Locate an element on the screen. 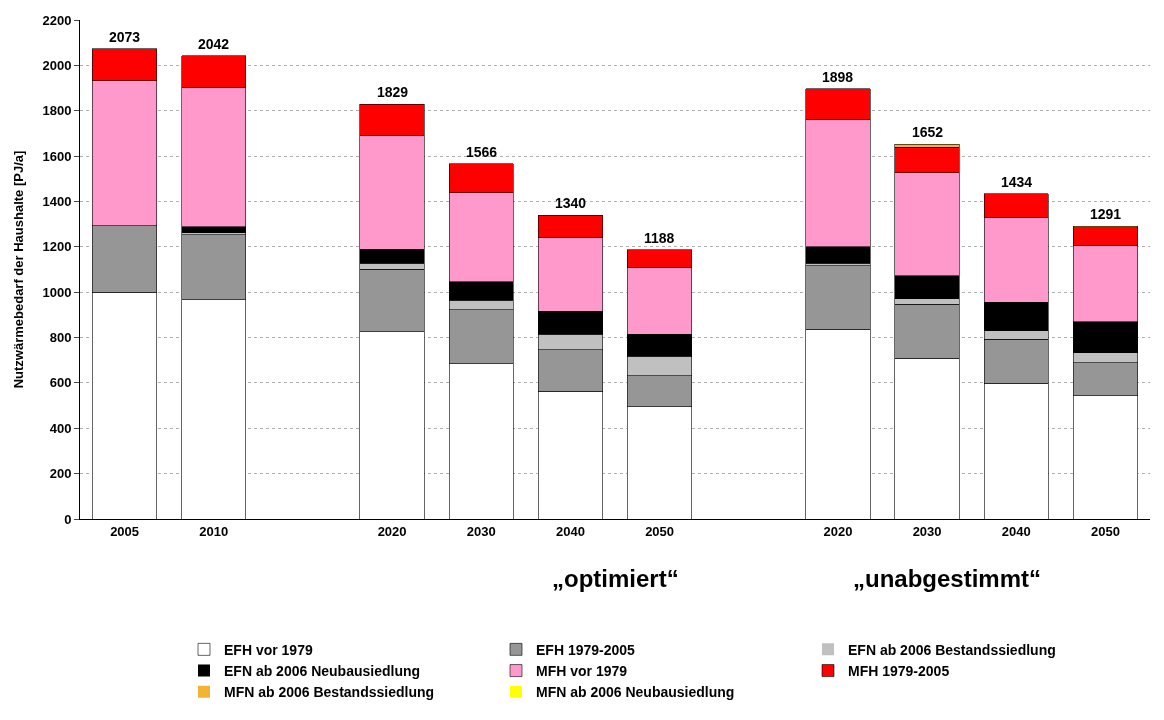  legend-label: EFN ab 2006 Bestandssiedlung is located at coordinates (952, 649).